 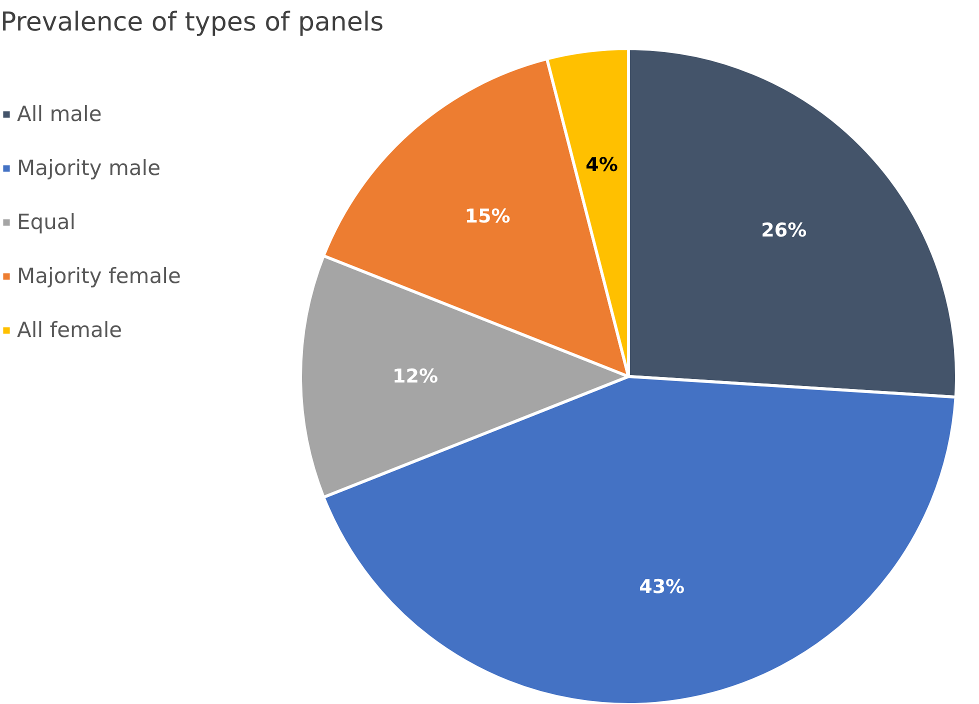 What do you see at coordinates (89, 168) in the screenshot?
I see `legend-label: Majority male` at bounding box center [89, 168].